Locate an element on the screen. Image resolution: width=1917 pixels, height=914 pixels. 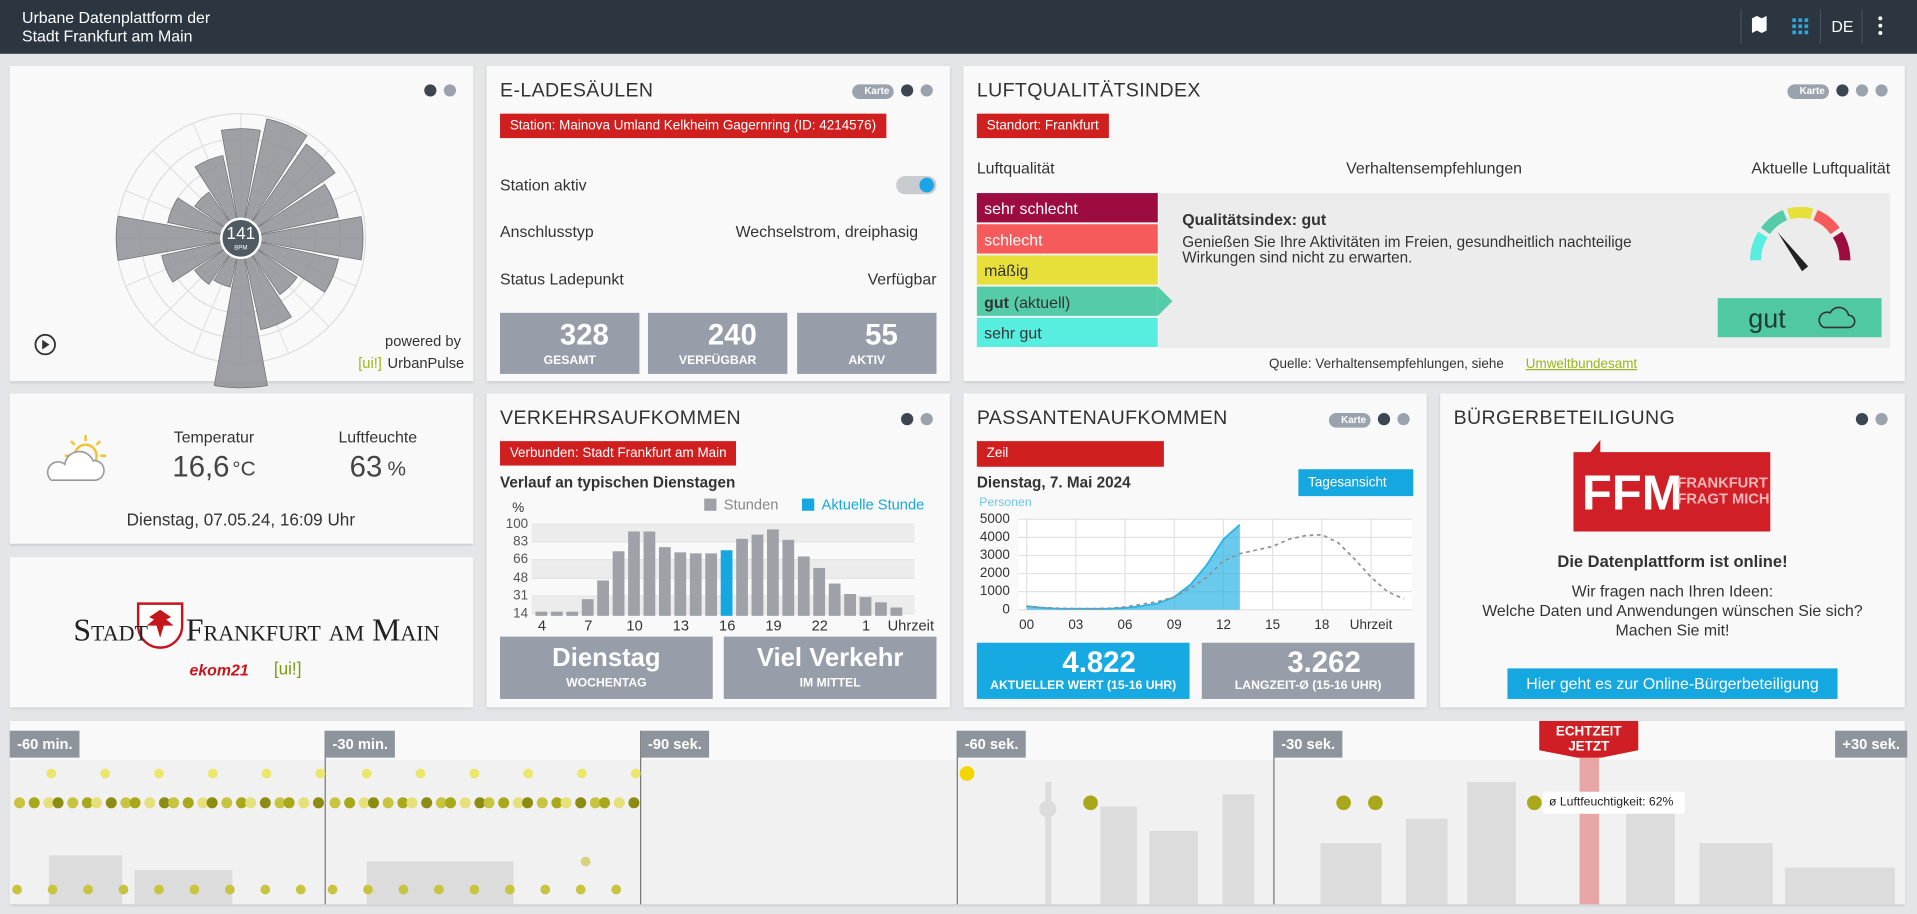
language-switch: DE is located at coordinates (1842, 26).